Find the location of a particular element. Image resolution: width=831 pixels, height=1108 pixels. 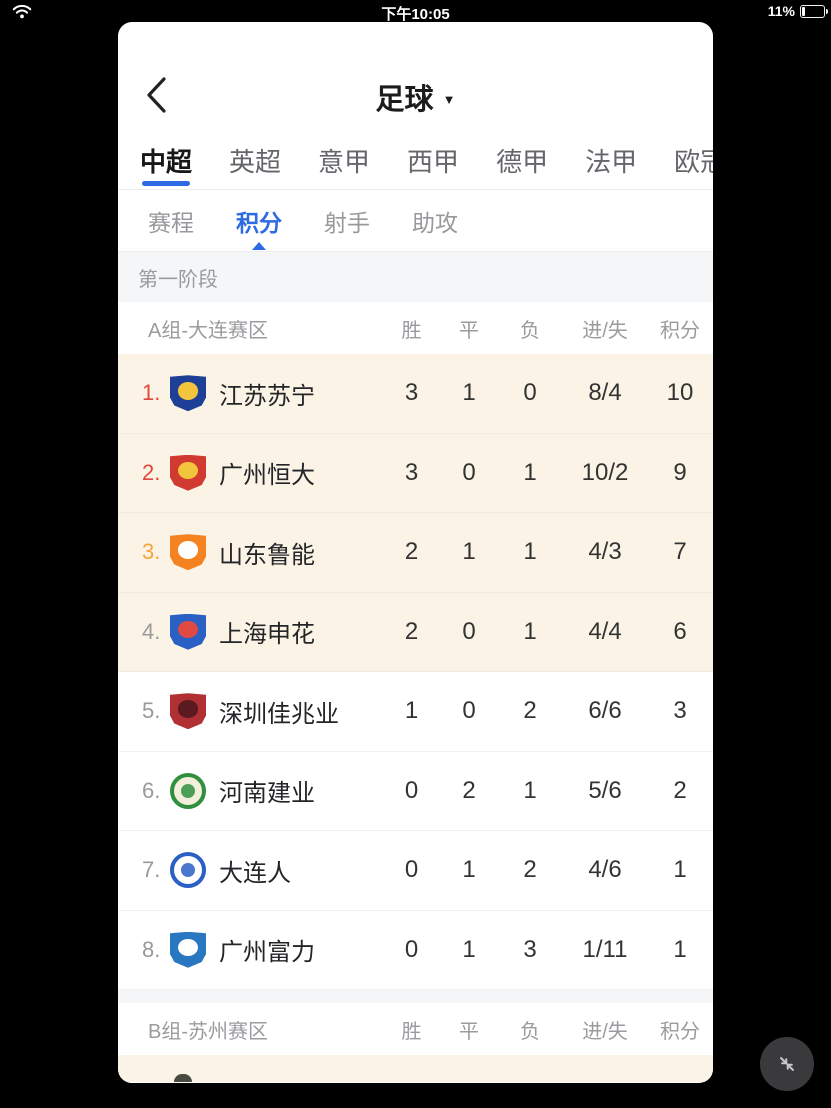

goals-value: 4/3 is located at coordinates (605, 552).